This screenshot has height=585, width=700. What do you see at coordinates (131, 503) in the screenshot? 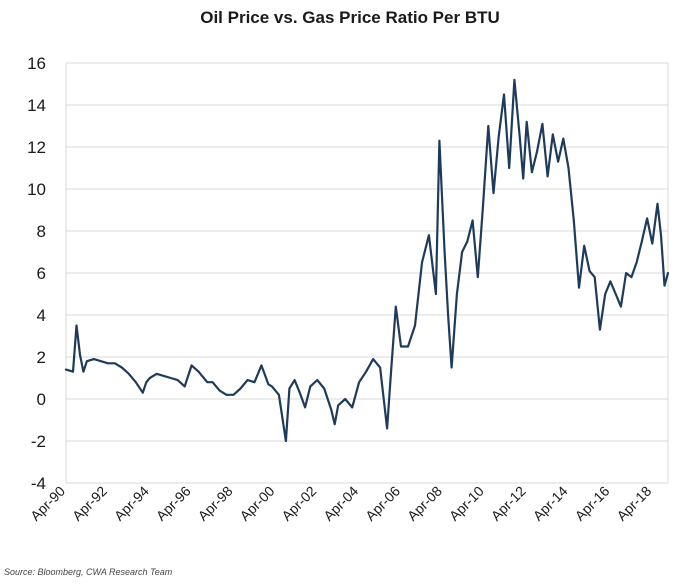
I see `x-tick-label: Apr-94` at bounding box center [131, 503].